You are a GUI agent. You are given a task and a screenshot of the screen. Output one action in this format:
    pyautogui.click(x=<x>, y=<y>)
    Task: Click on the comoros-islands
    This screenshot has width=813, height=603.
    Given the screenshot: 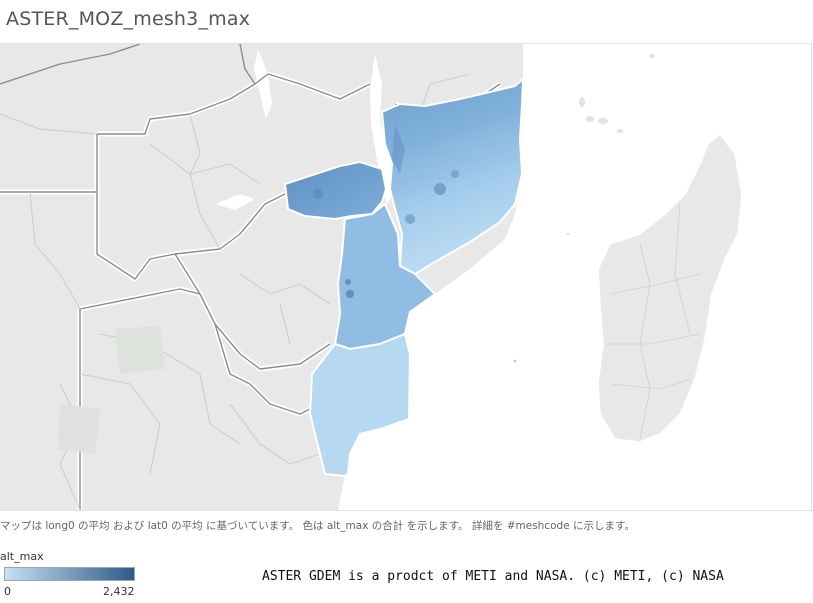 What is the action you would take?
    pyautogui.click(x=617, y=93)
    